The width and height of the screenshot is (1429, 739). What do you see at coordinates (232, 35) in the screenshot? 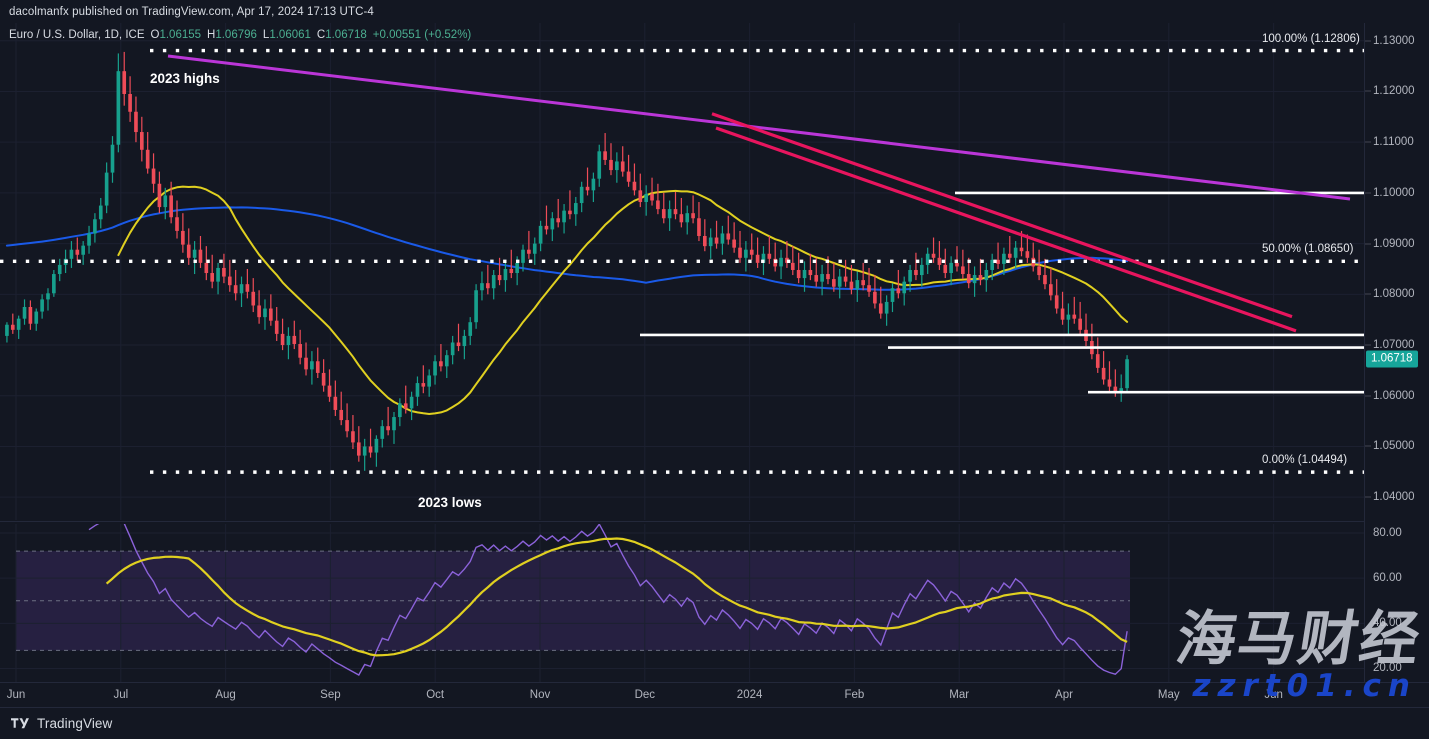
I see `high-value: H1.06796` at bounding box center [232, 35].